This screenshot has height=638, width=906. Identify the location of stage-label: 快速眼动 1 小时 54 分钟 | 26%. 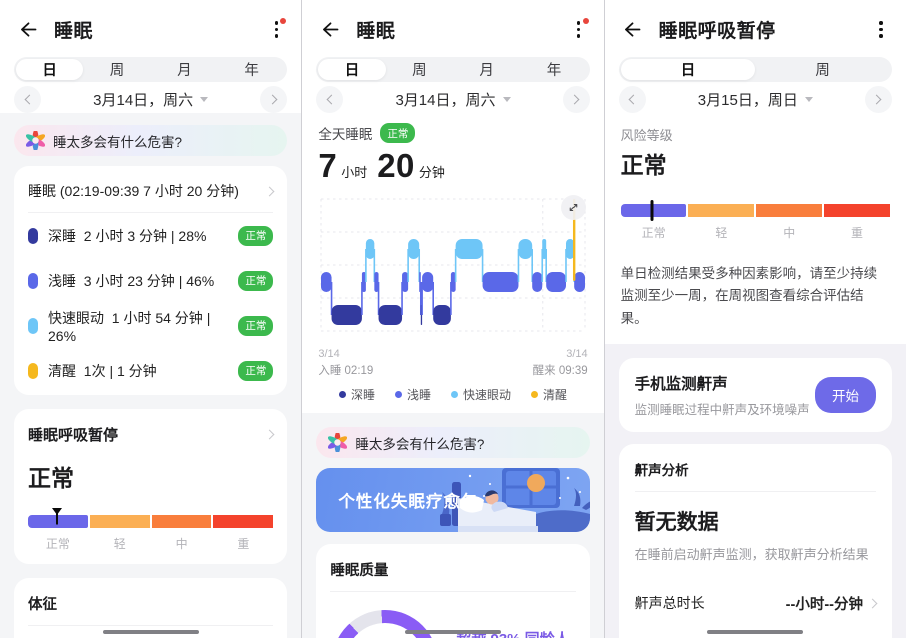
(129, 326).